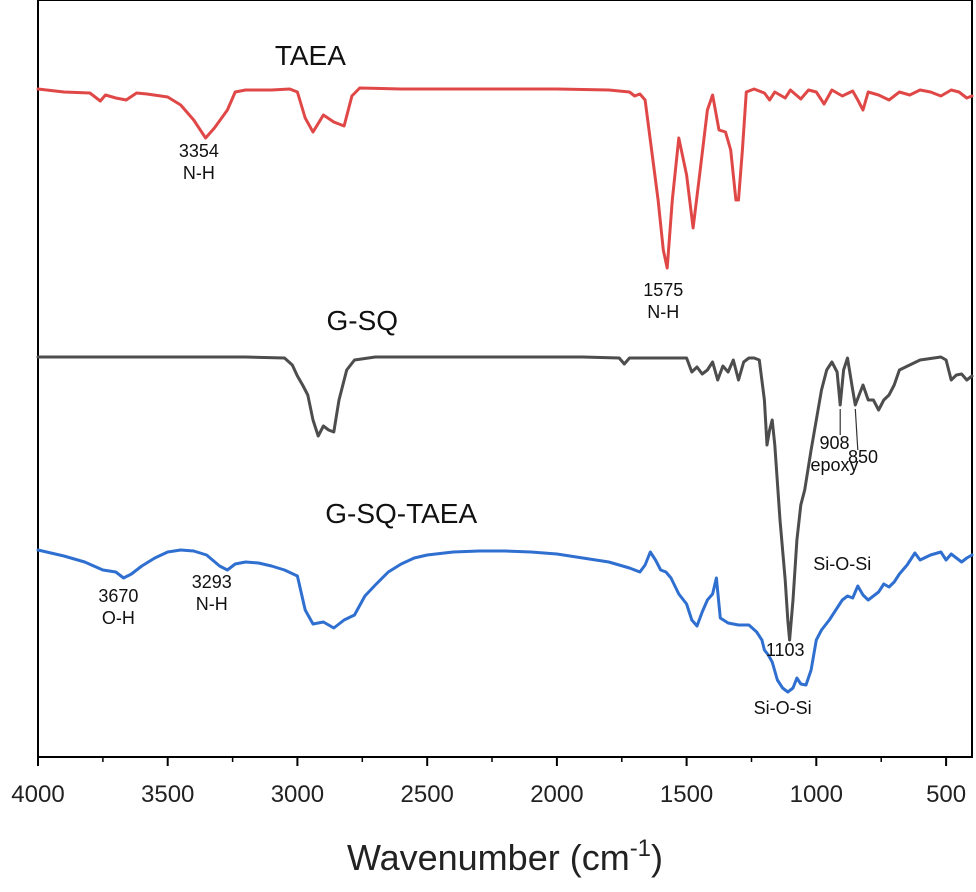 Image resolution: width=976 pixels, height=892 pixels. I want to click on peak-annotation: 908 epoxy, so click(834, 454).